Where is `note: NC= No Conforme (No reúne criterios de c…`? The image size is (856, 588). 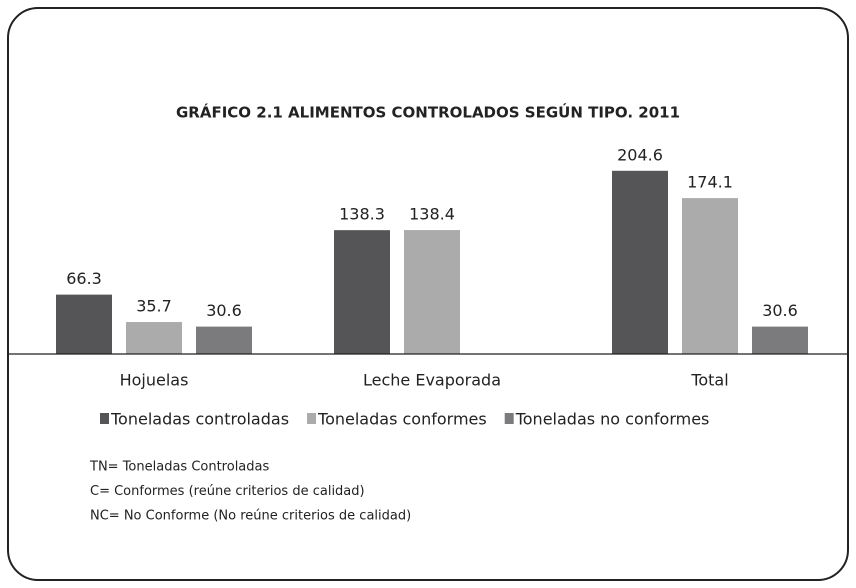 note: NC= No Conforme (No reúne criterios de c… is located at coordinates (250, 516).